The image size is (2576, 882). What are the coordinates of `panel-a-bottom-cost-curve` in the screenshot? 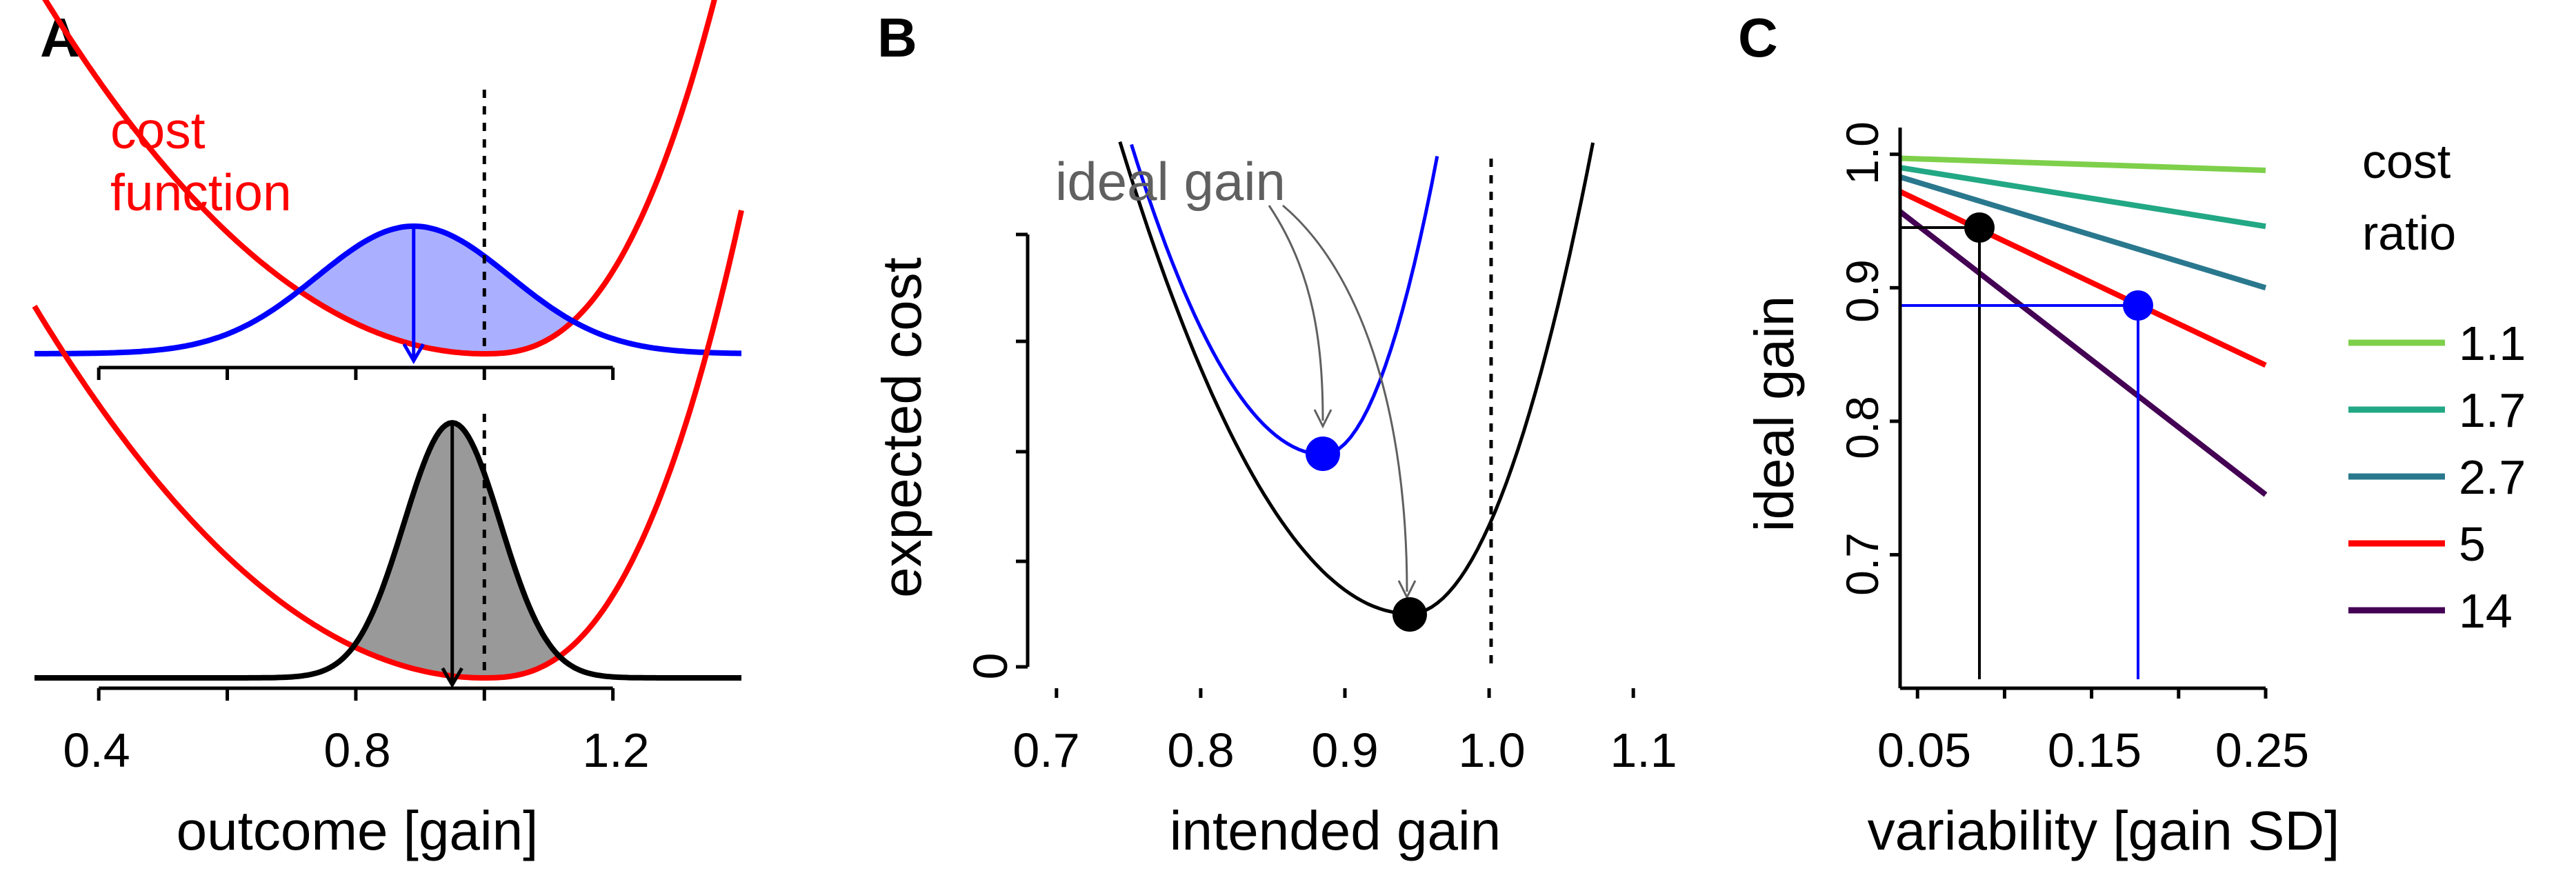 It's located at (388, 446).